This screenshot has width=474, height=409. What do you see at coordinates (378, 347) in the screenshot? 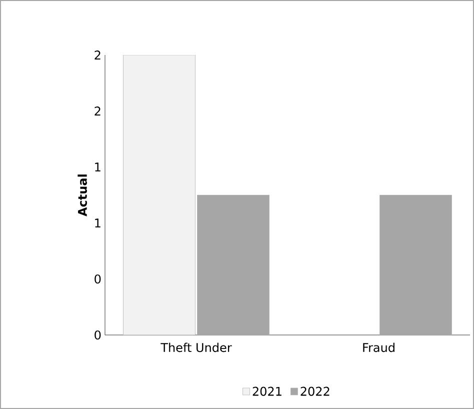
I see `x-tick-label: Fraud` at bounding box center [378, 347].